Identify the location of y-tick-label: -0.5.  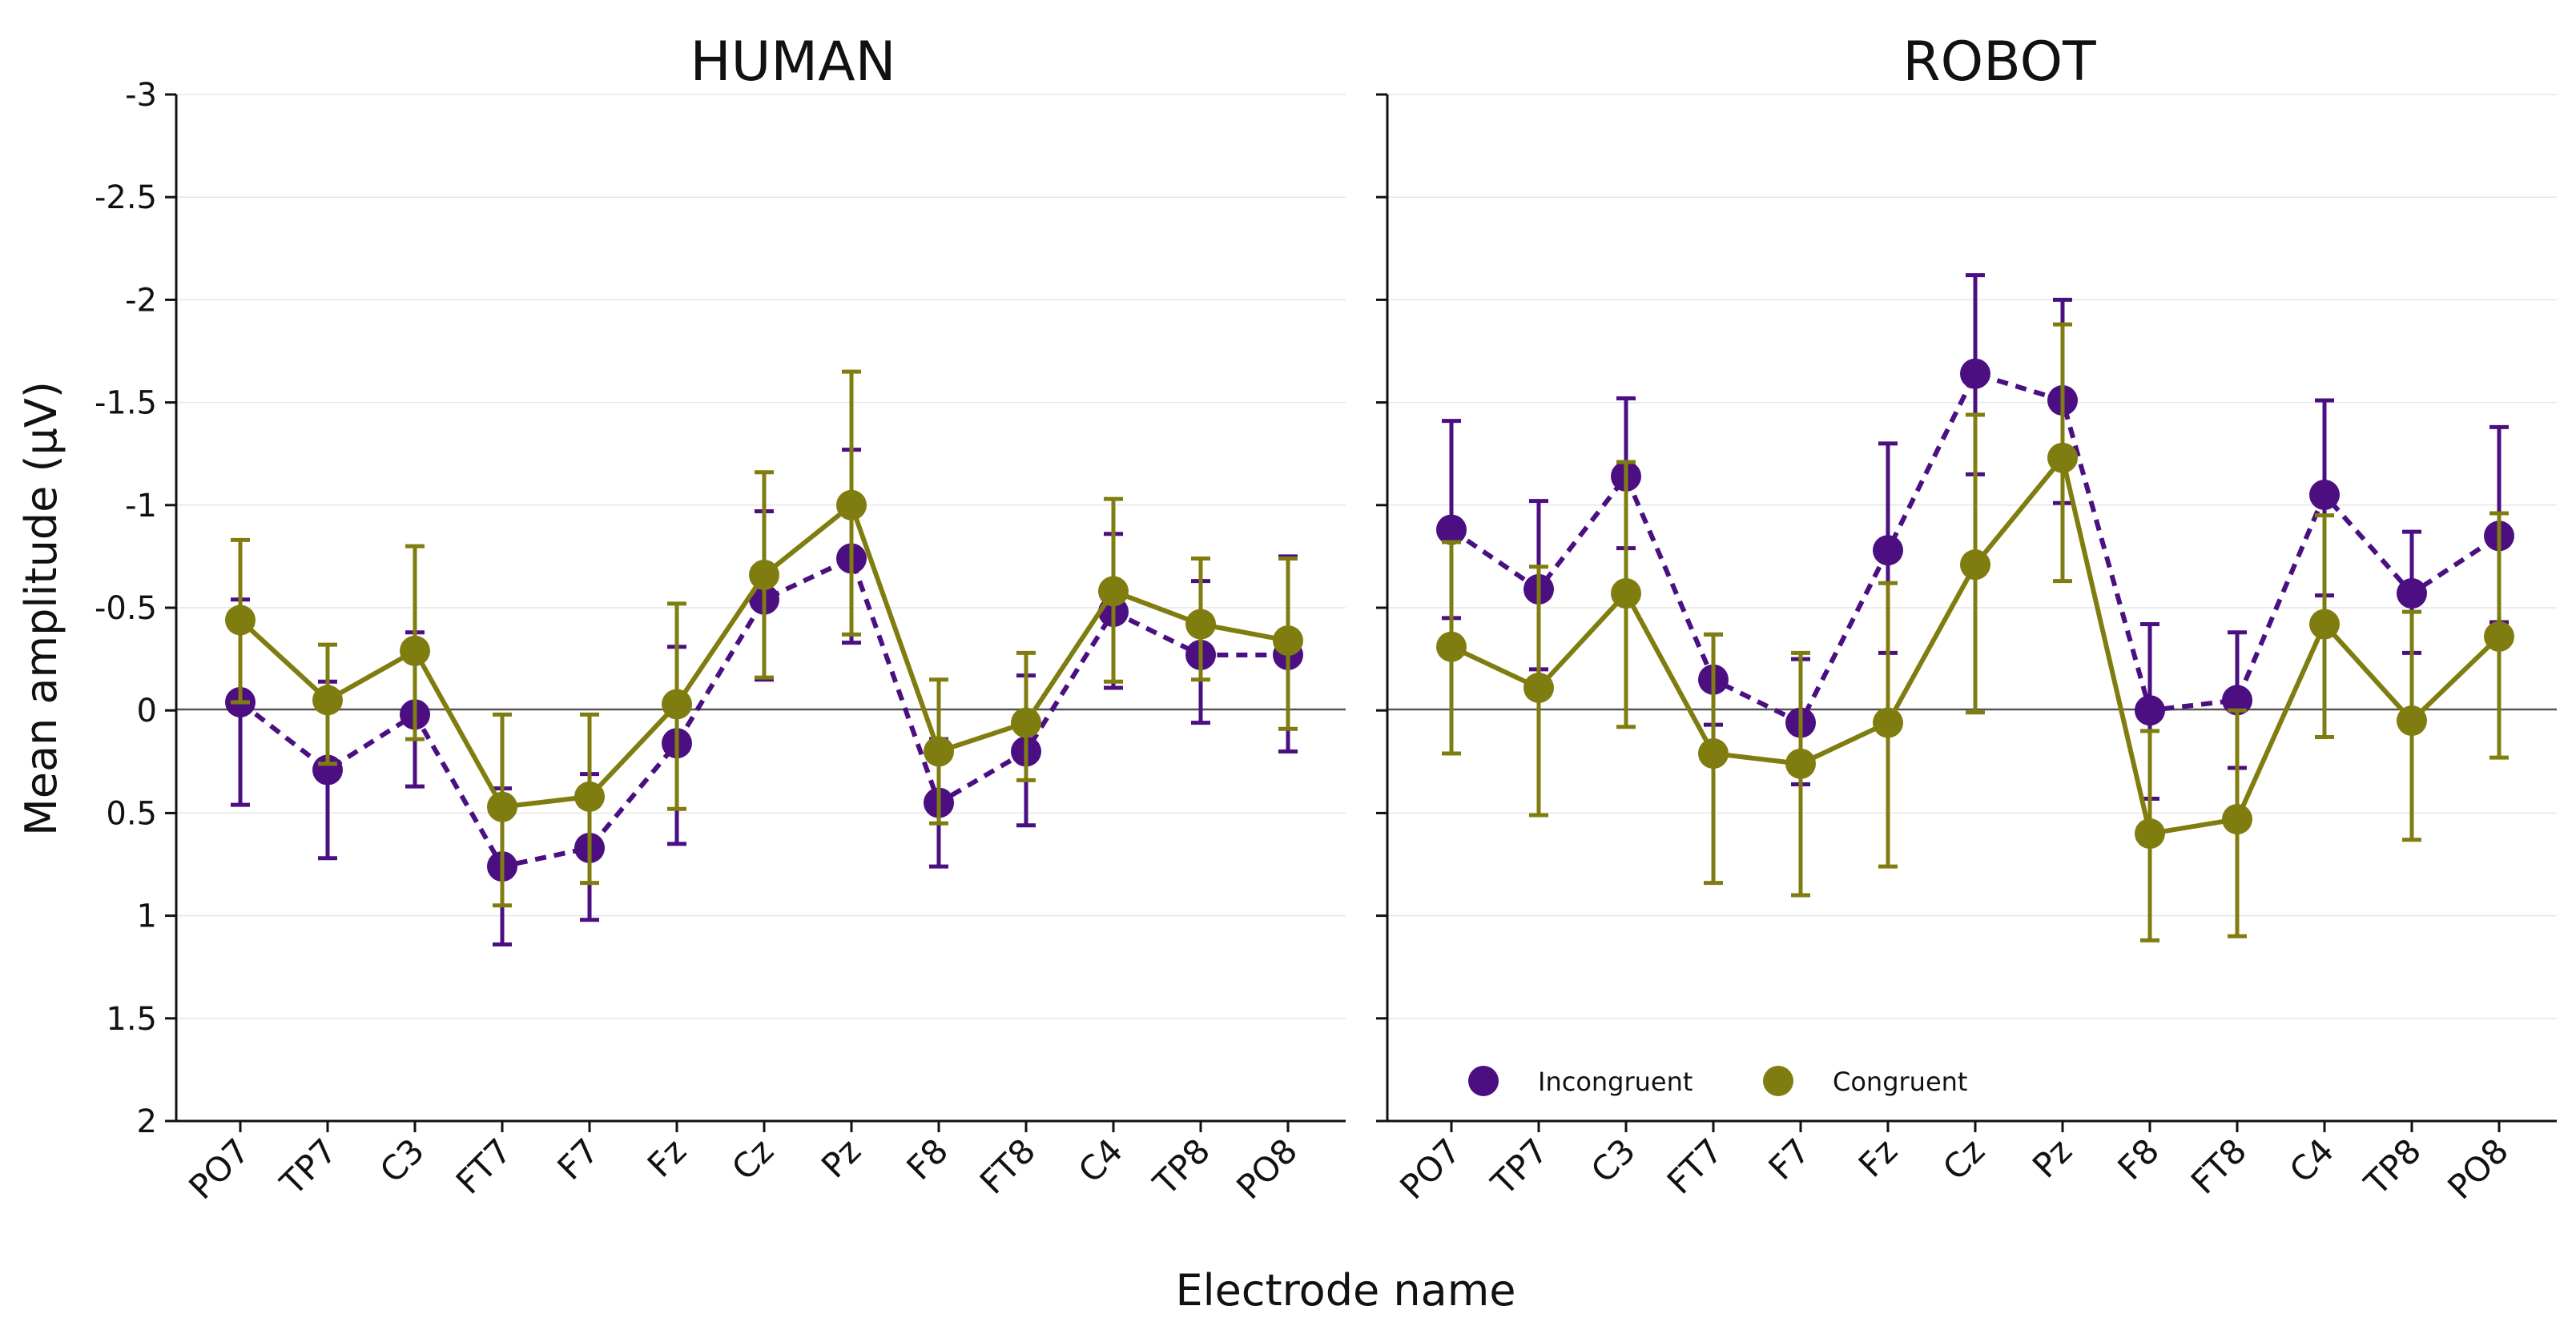
(126, 608).